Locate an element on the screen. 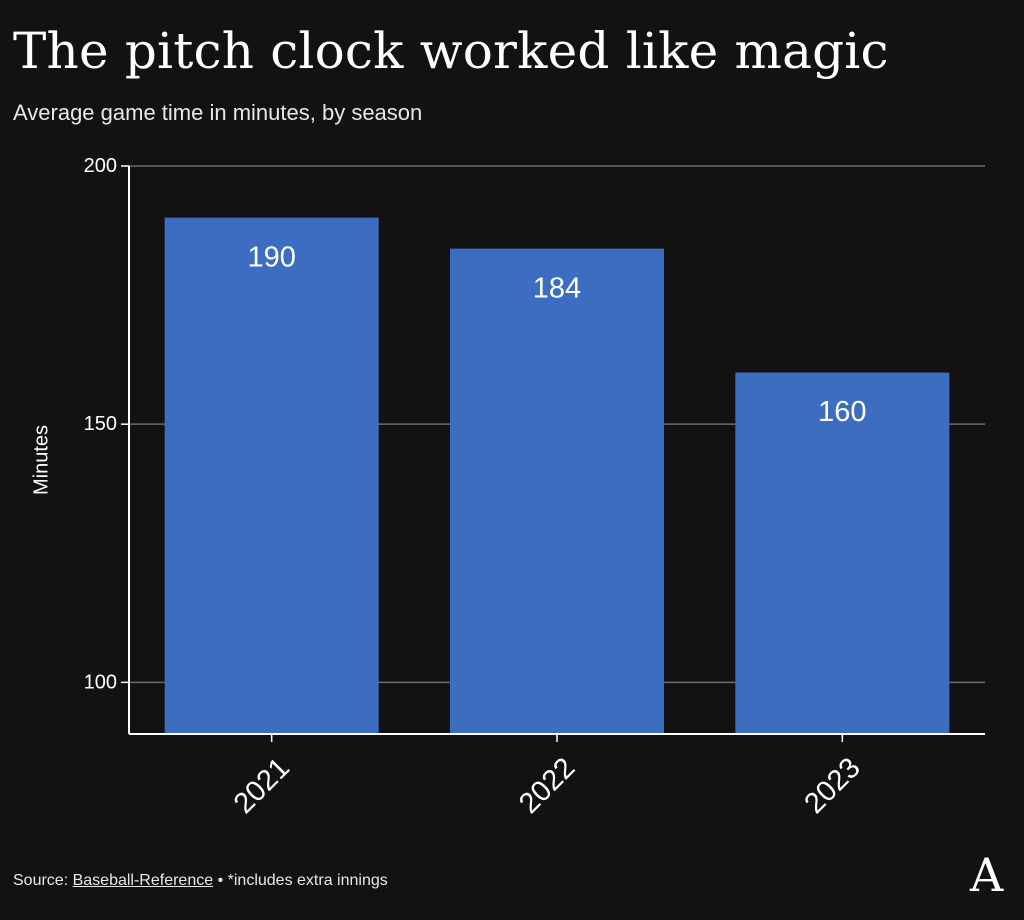 The width and height of the screenshot is (1024, 920). x-tick-label: 2022 is located at coordinates (547, 786).